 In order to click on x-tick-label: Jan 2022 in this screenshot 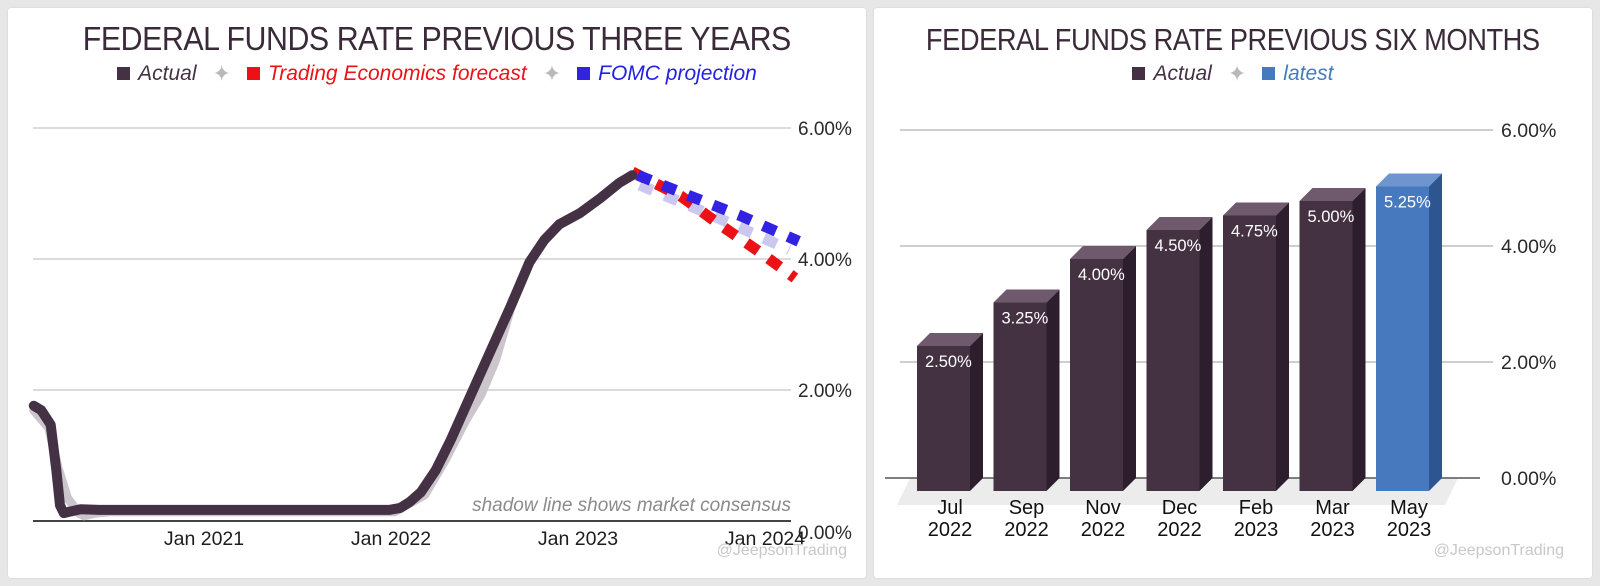, I will do `click(391, 539)`.